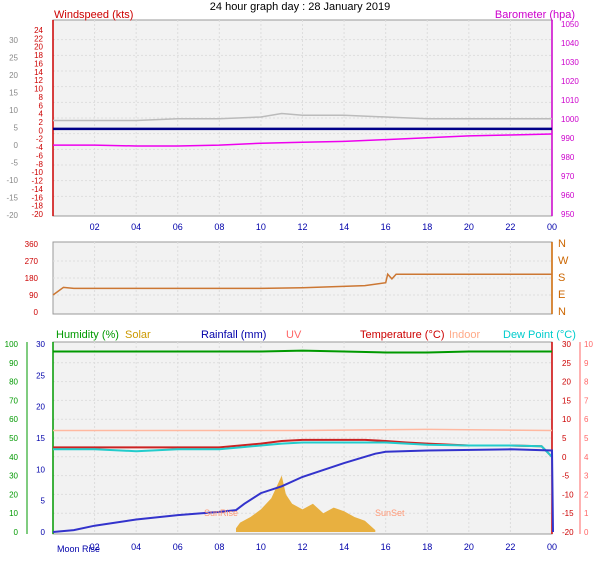 The image size is (608, 561). I want to click on temperature-label: Temperature (°C), so click(402, 335).